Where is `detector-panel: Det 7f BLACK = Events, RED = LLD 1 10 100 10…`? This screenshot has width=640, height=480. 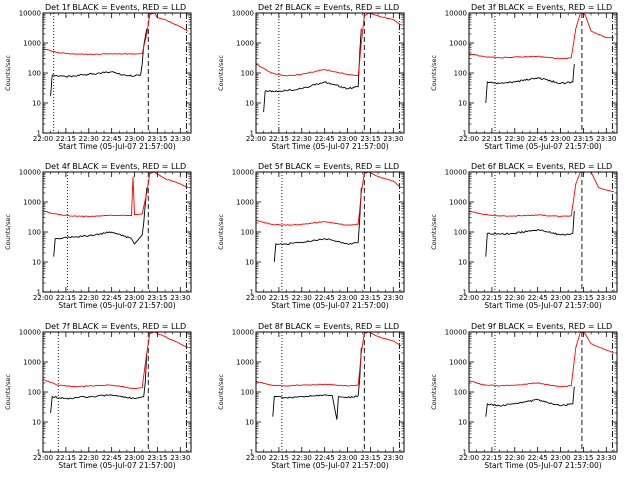 detector-panel: Det 7f BLACK = Events, RED = LLD 1 10 100 10… is located at coordinates (98, 396).